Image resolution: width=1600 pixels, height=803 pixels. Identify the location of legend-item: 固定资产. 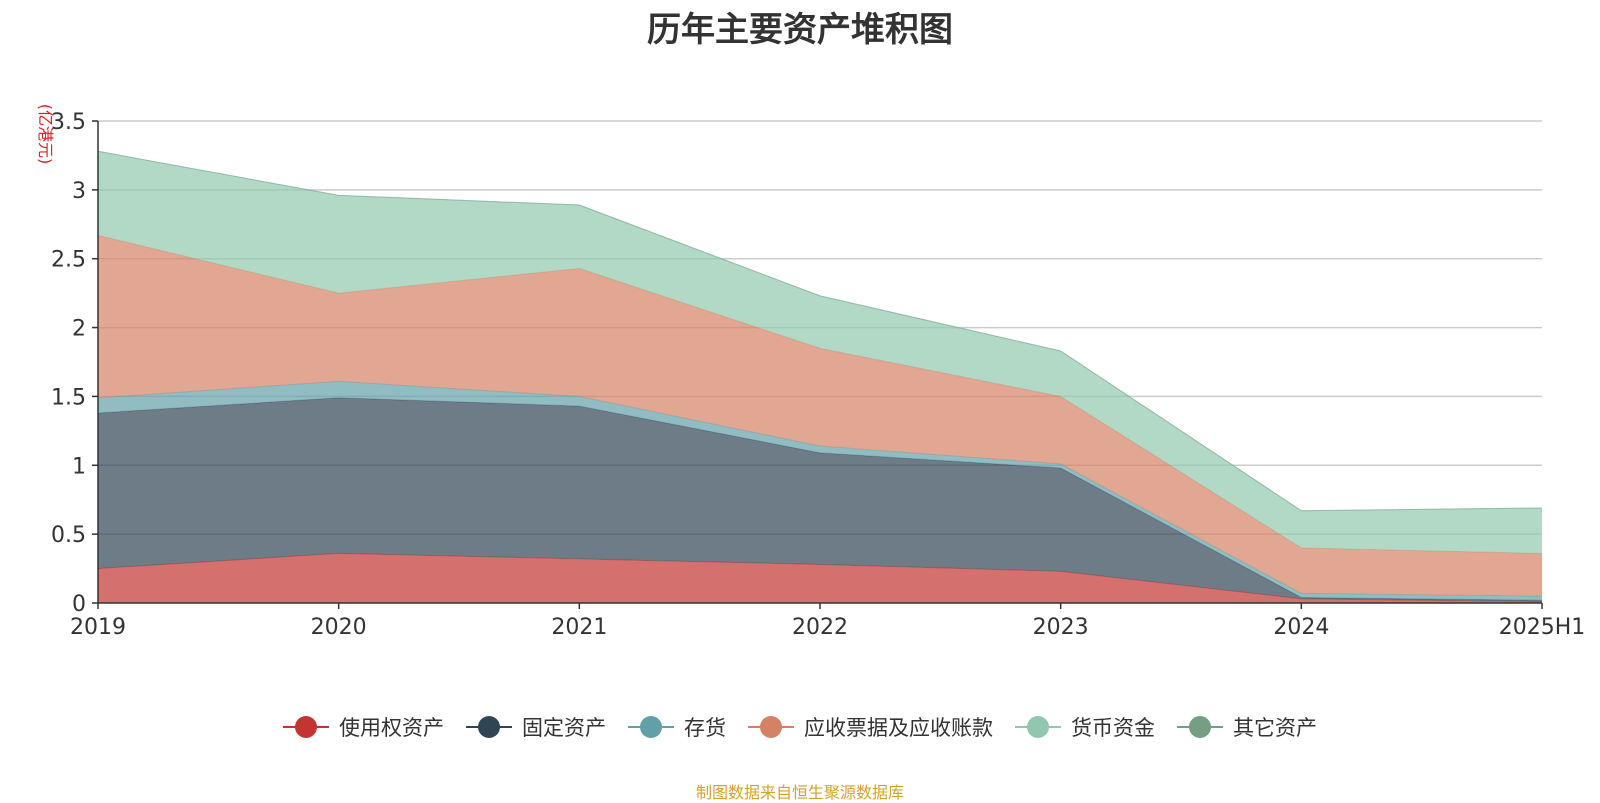
(536, 727).